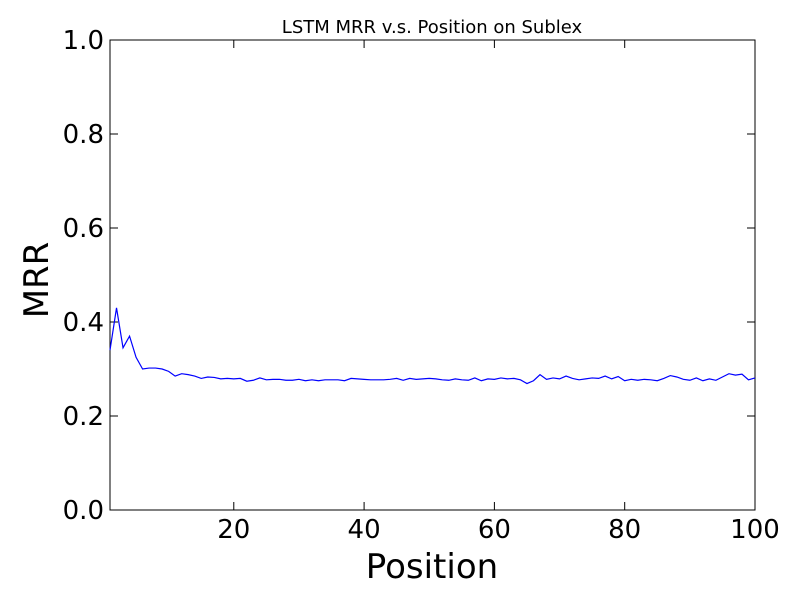 This screenshot has width=800, height=600. Describe the element at coordinates (83, 511) in the screenshot. I see `y-tick-label: 0.0` at that location.